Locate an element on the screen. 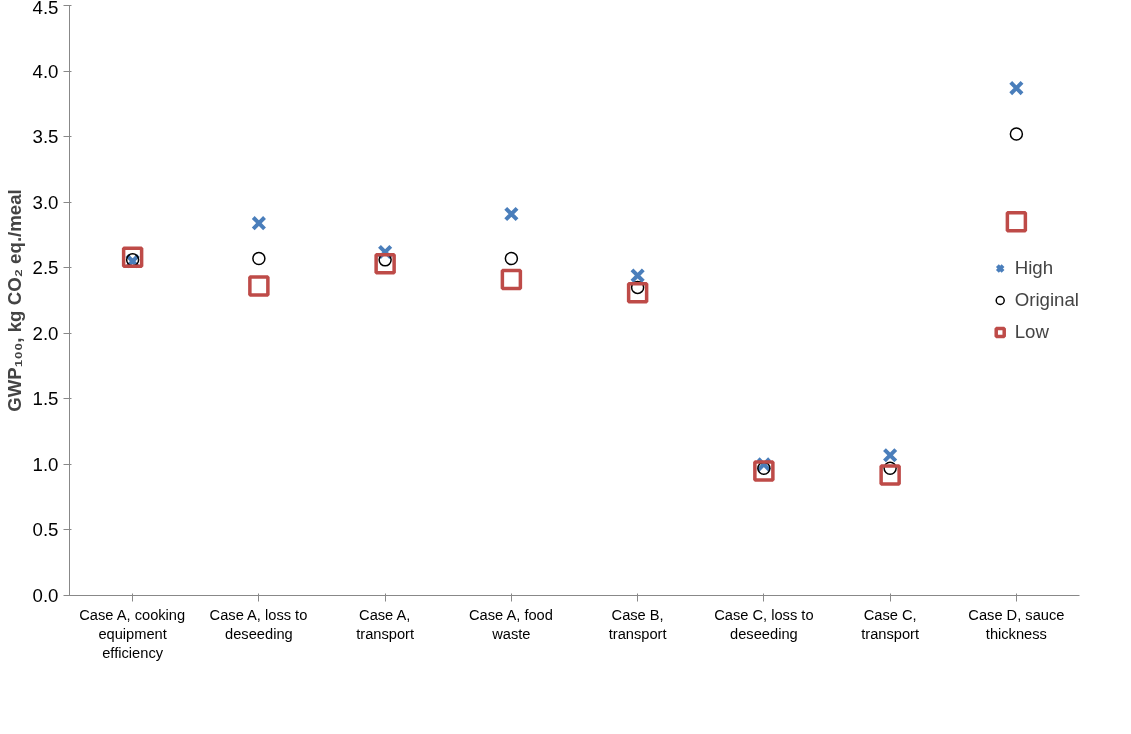 Image resolution: width=1131 pixels, height=734 pixels. y-axis-title: GWP₁₀₀, kg CO₂ eq./meal is located at coordinates (14, 300).